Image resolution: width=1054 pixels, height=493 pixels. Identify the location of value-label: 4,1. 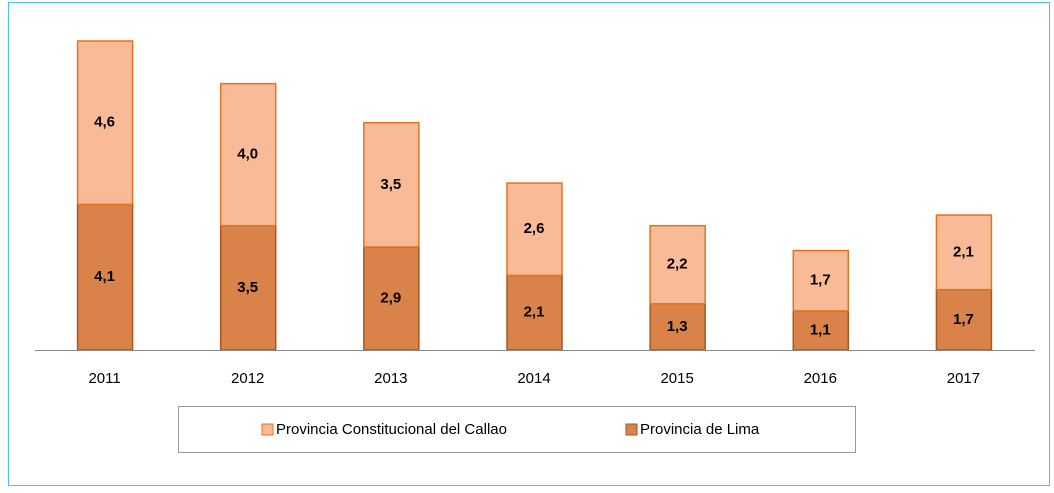
(104, 276).